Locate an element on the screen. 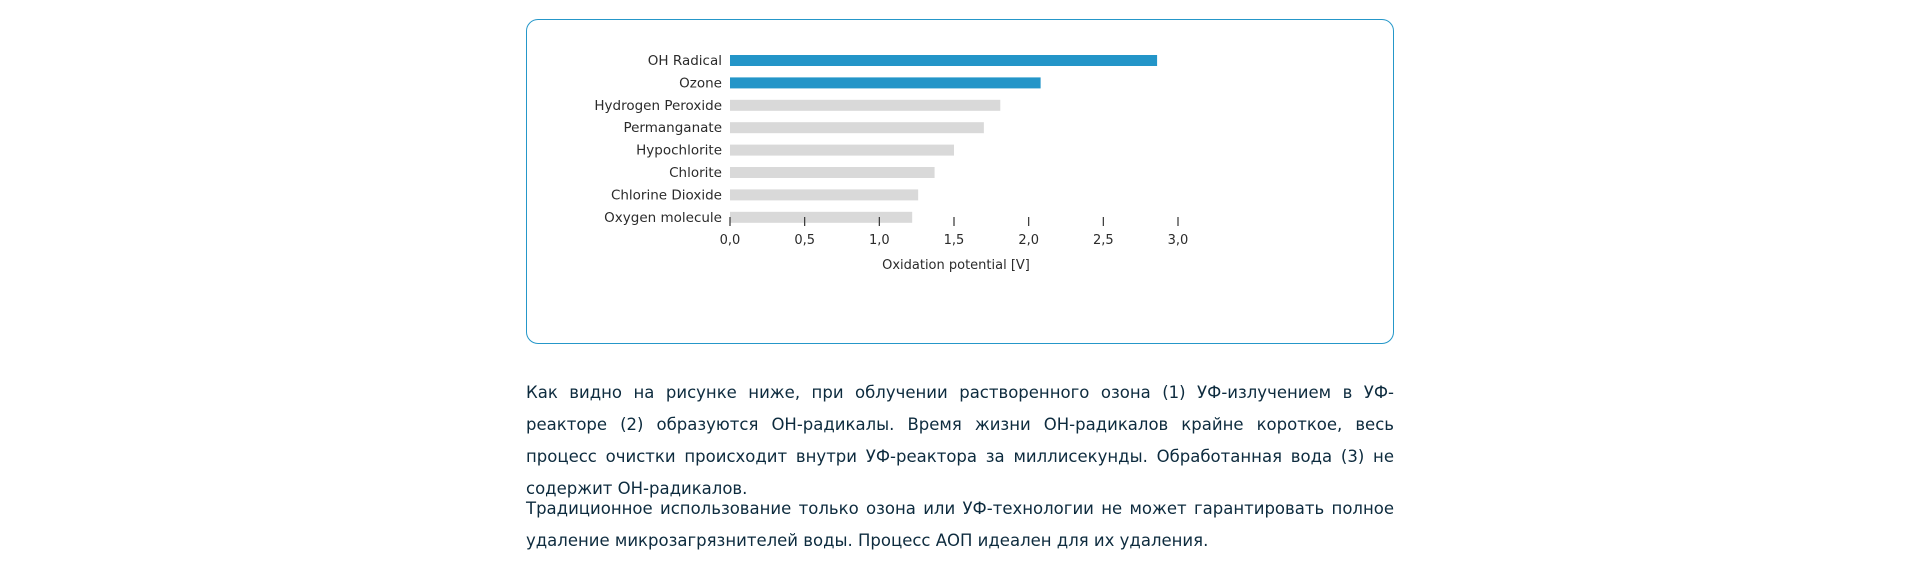 This screenshot has width=1919, height=561. bars-layer is located at coordinates (944, 139).